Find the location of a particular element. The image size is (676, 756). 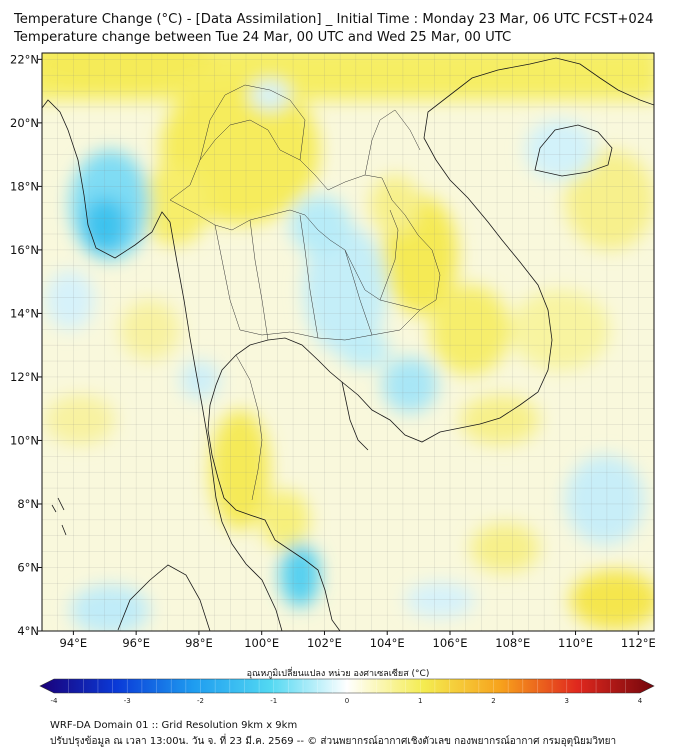

lat-tick-label: 4°N is located at coordinates (28, 631).